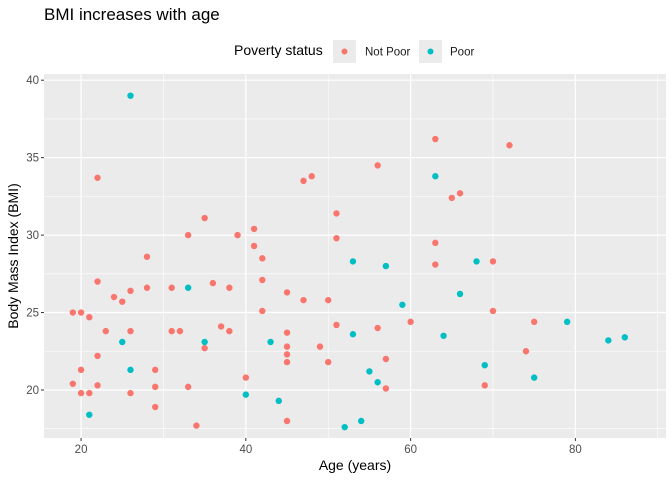 Image resolution: width=672 pixels, height=480 pixels. I want to click on y-tick-label: 30, so click(32, 236).